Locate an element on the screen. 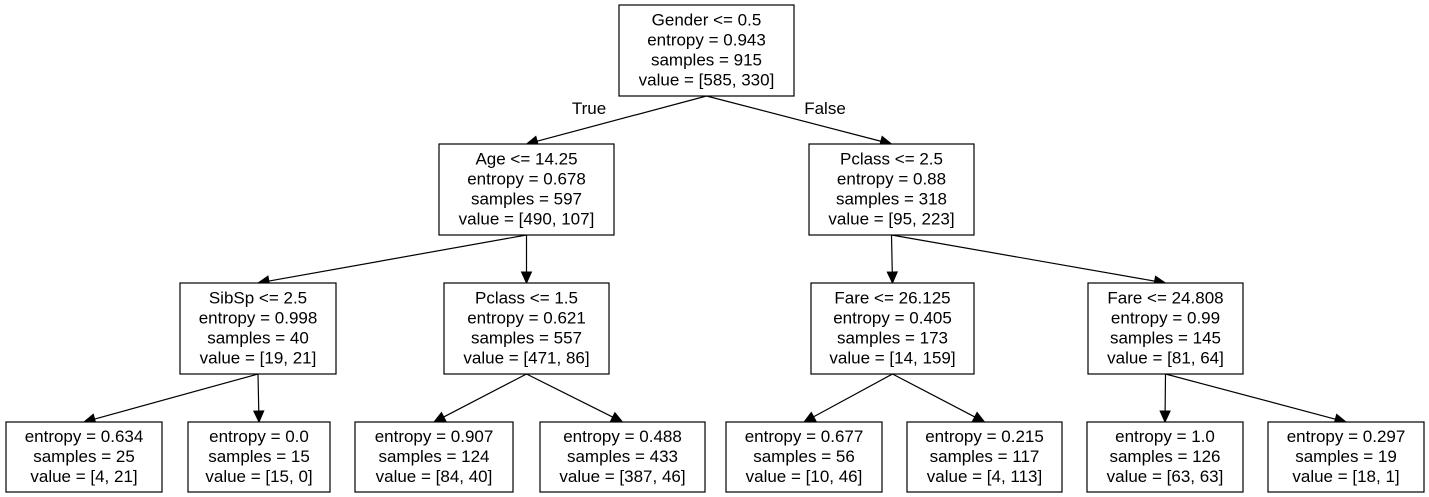  node-line: value = [15, 0] is located at coordinates (258, 476).